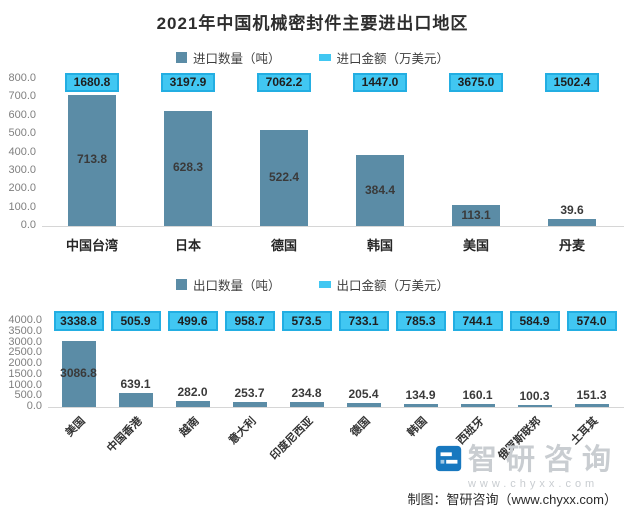 This screenshot has height=512, width=625. I want to click on legend-item: 进口数量（吨）, so click(228, 57).